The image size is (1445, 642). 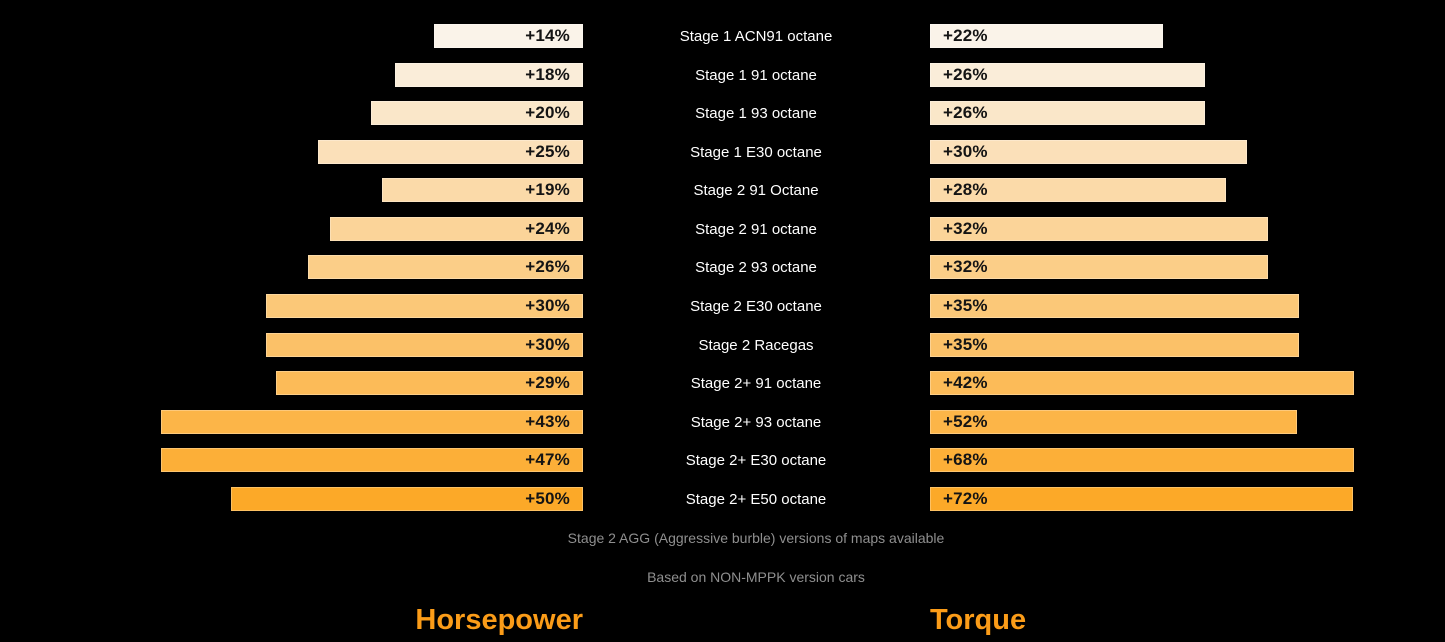 I want to click on chart-row: +30% Stage 2 Racegas +35%, so click(x=722, y=345).